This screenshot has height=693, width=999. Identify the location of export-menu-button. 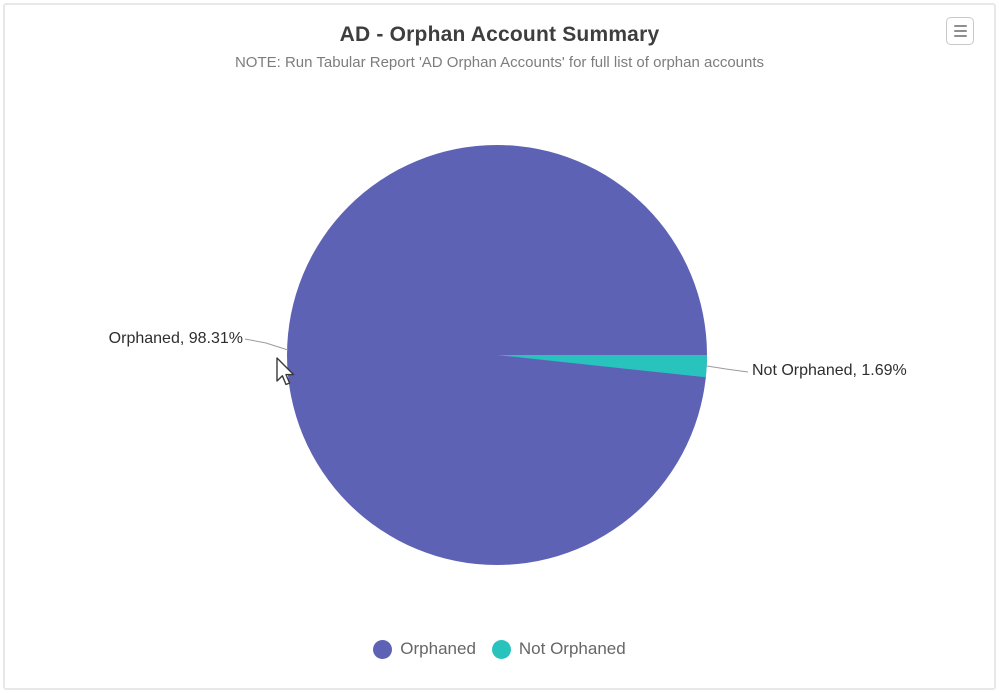
(960, 31).